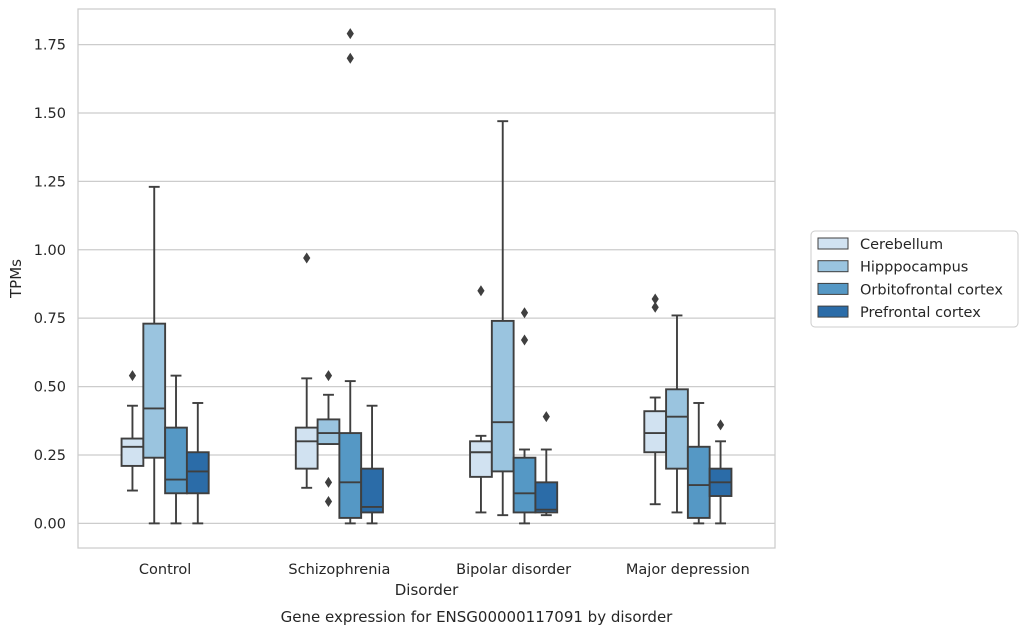 The width and height of the screenshot is (1028, 634). I want to click on legend-label: Orbitofrontal cortex, so click(931, 290).